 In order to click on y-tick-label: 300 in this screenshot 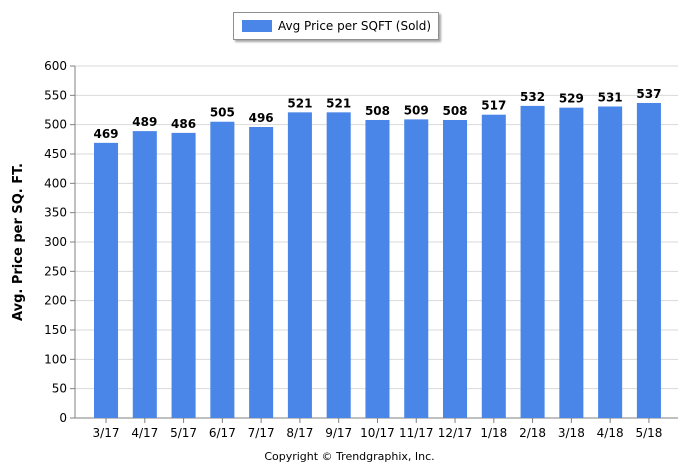, I will do `click(55, 242)`.